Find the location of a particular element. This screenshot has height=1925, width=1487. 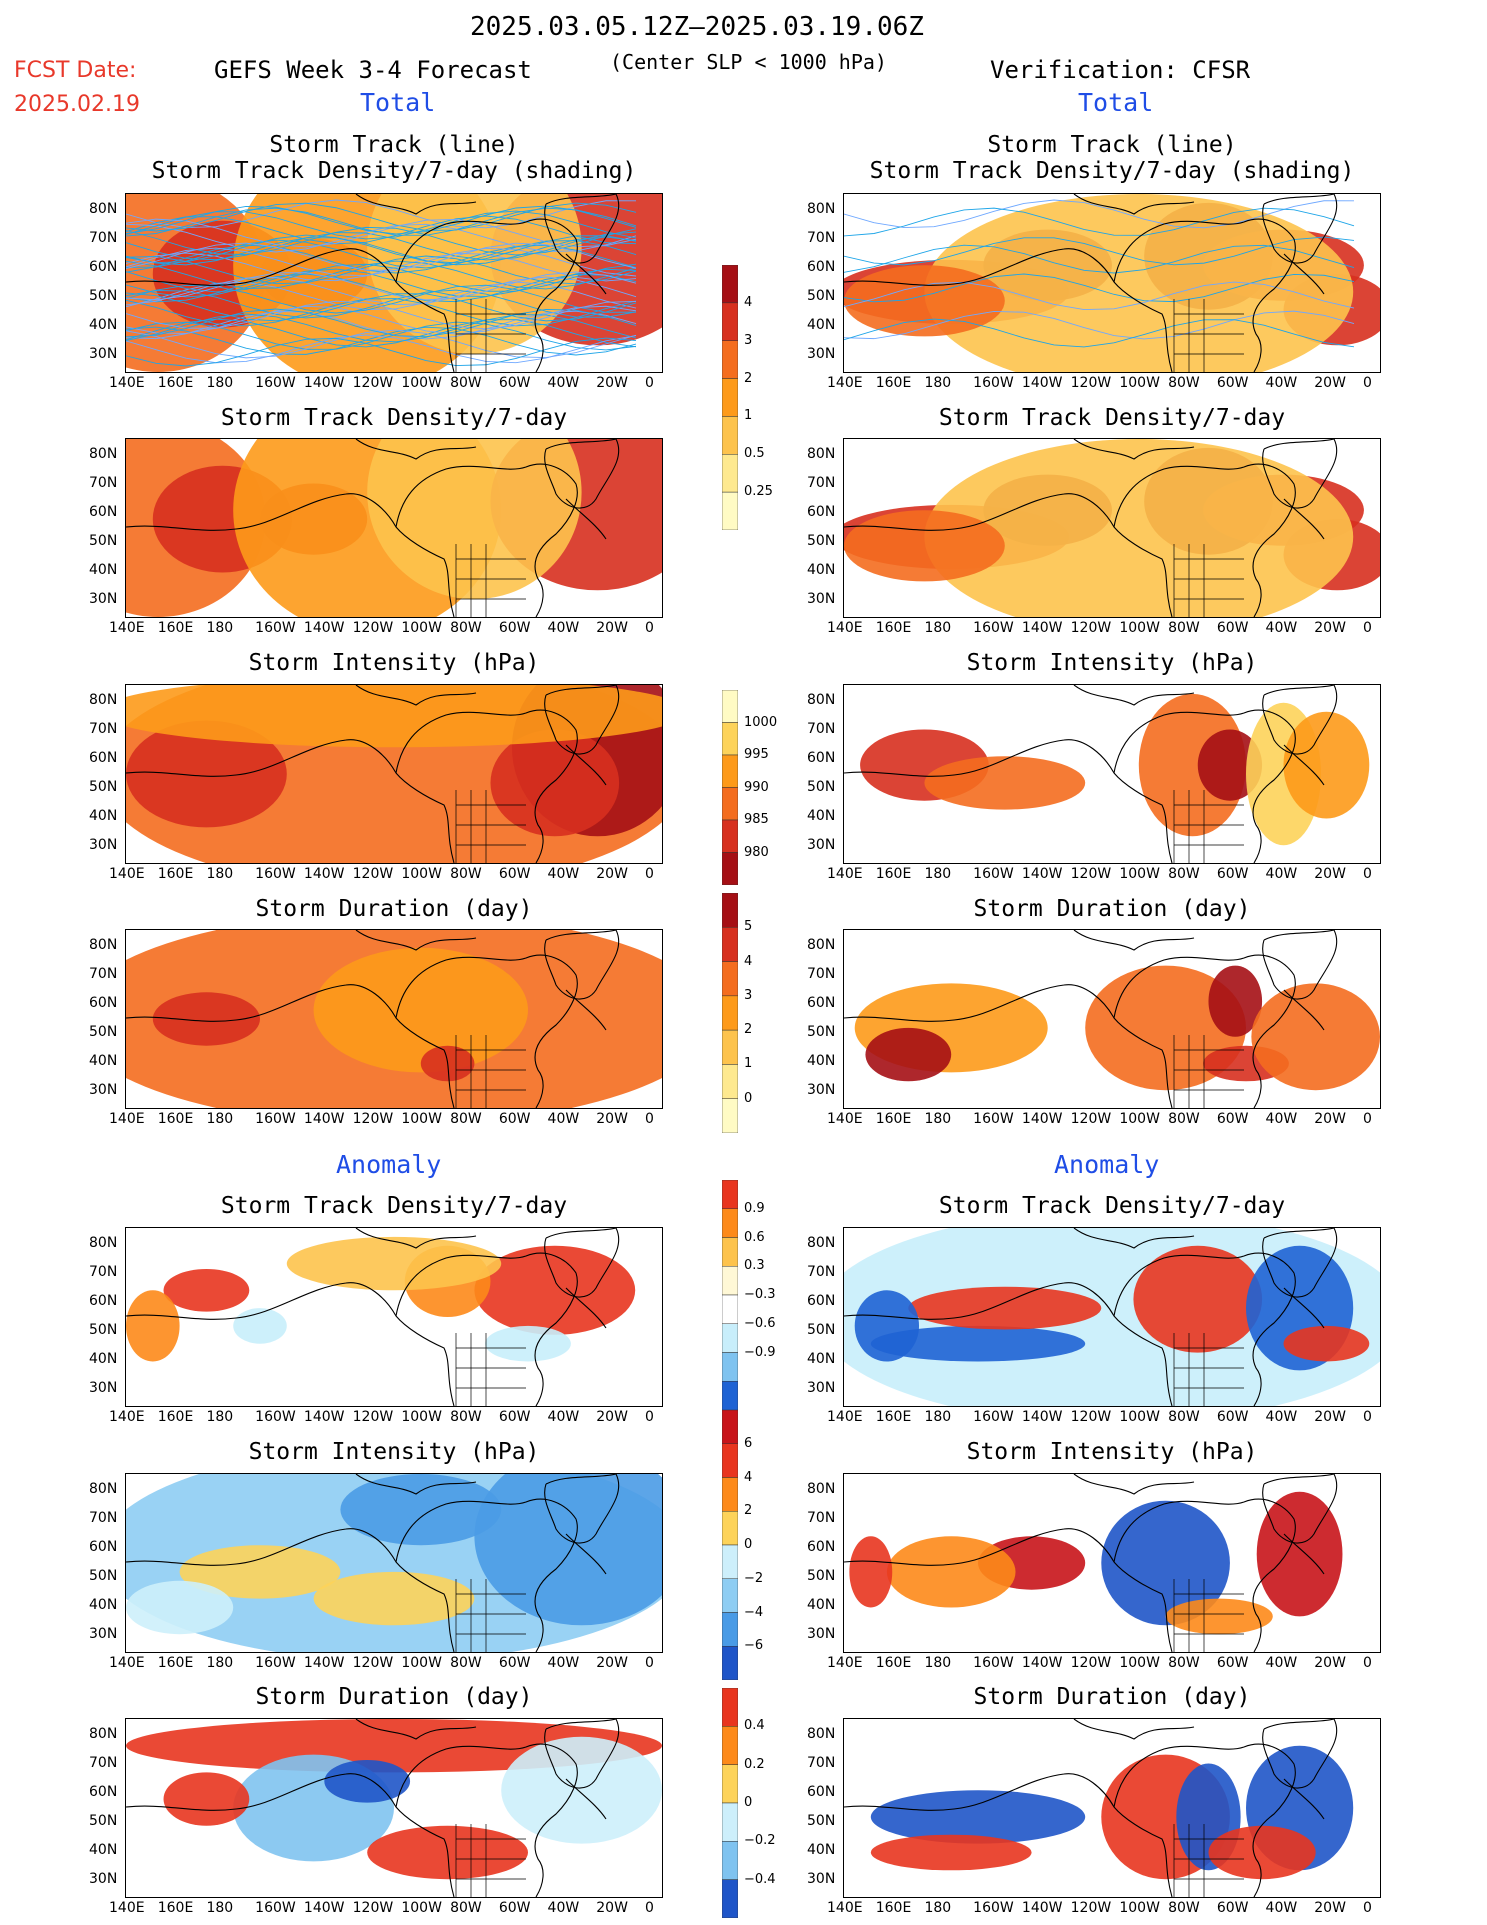

title-duration-anom-right: Storm Duration (day) is located at coordinates (1112, 1697).